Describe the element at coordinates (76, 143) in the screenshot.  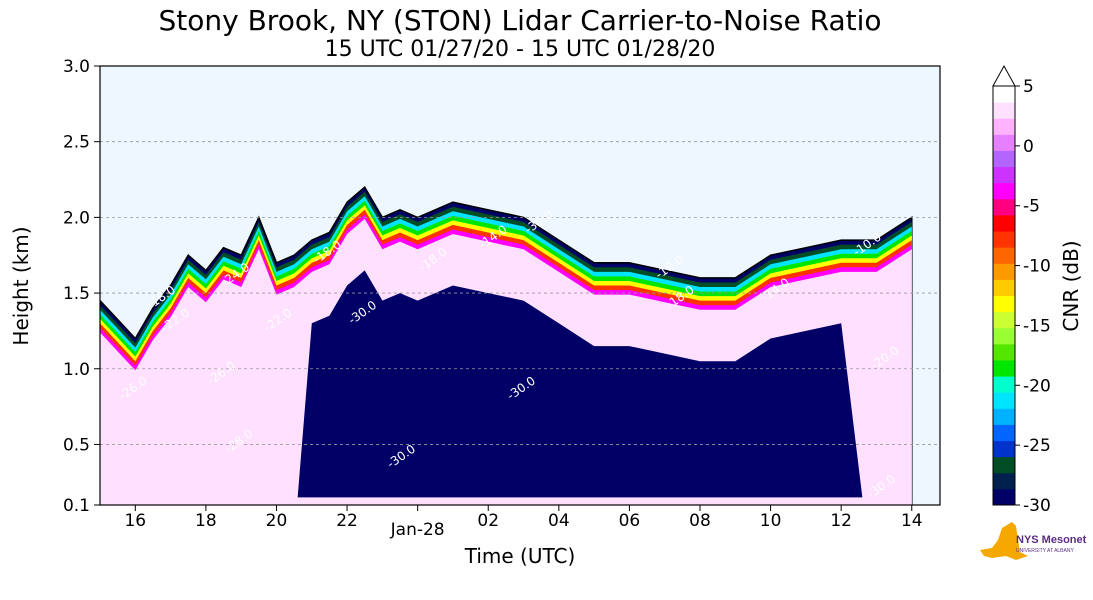
I see `y-tick-label: 2.5` at that location.